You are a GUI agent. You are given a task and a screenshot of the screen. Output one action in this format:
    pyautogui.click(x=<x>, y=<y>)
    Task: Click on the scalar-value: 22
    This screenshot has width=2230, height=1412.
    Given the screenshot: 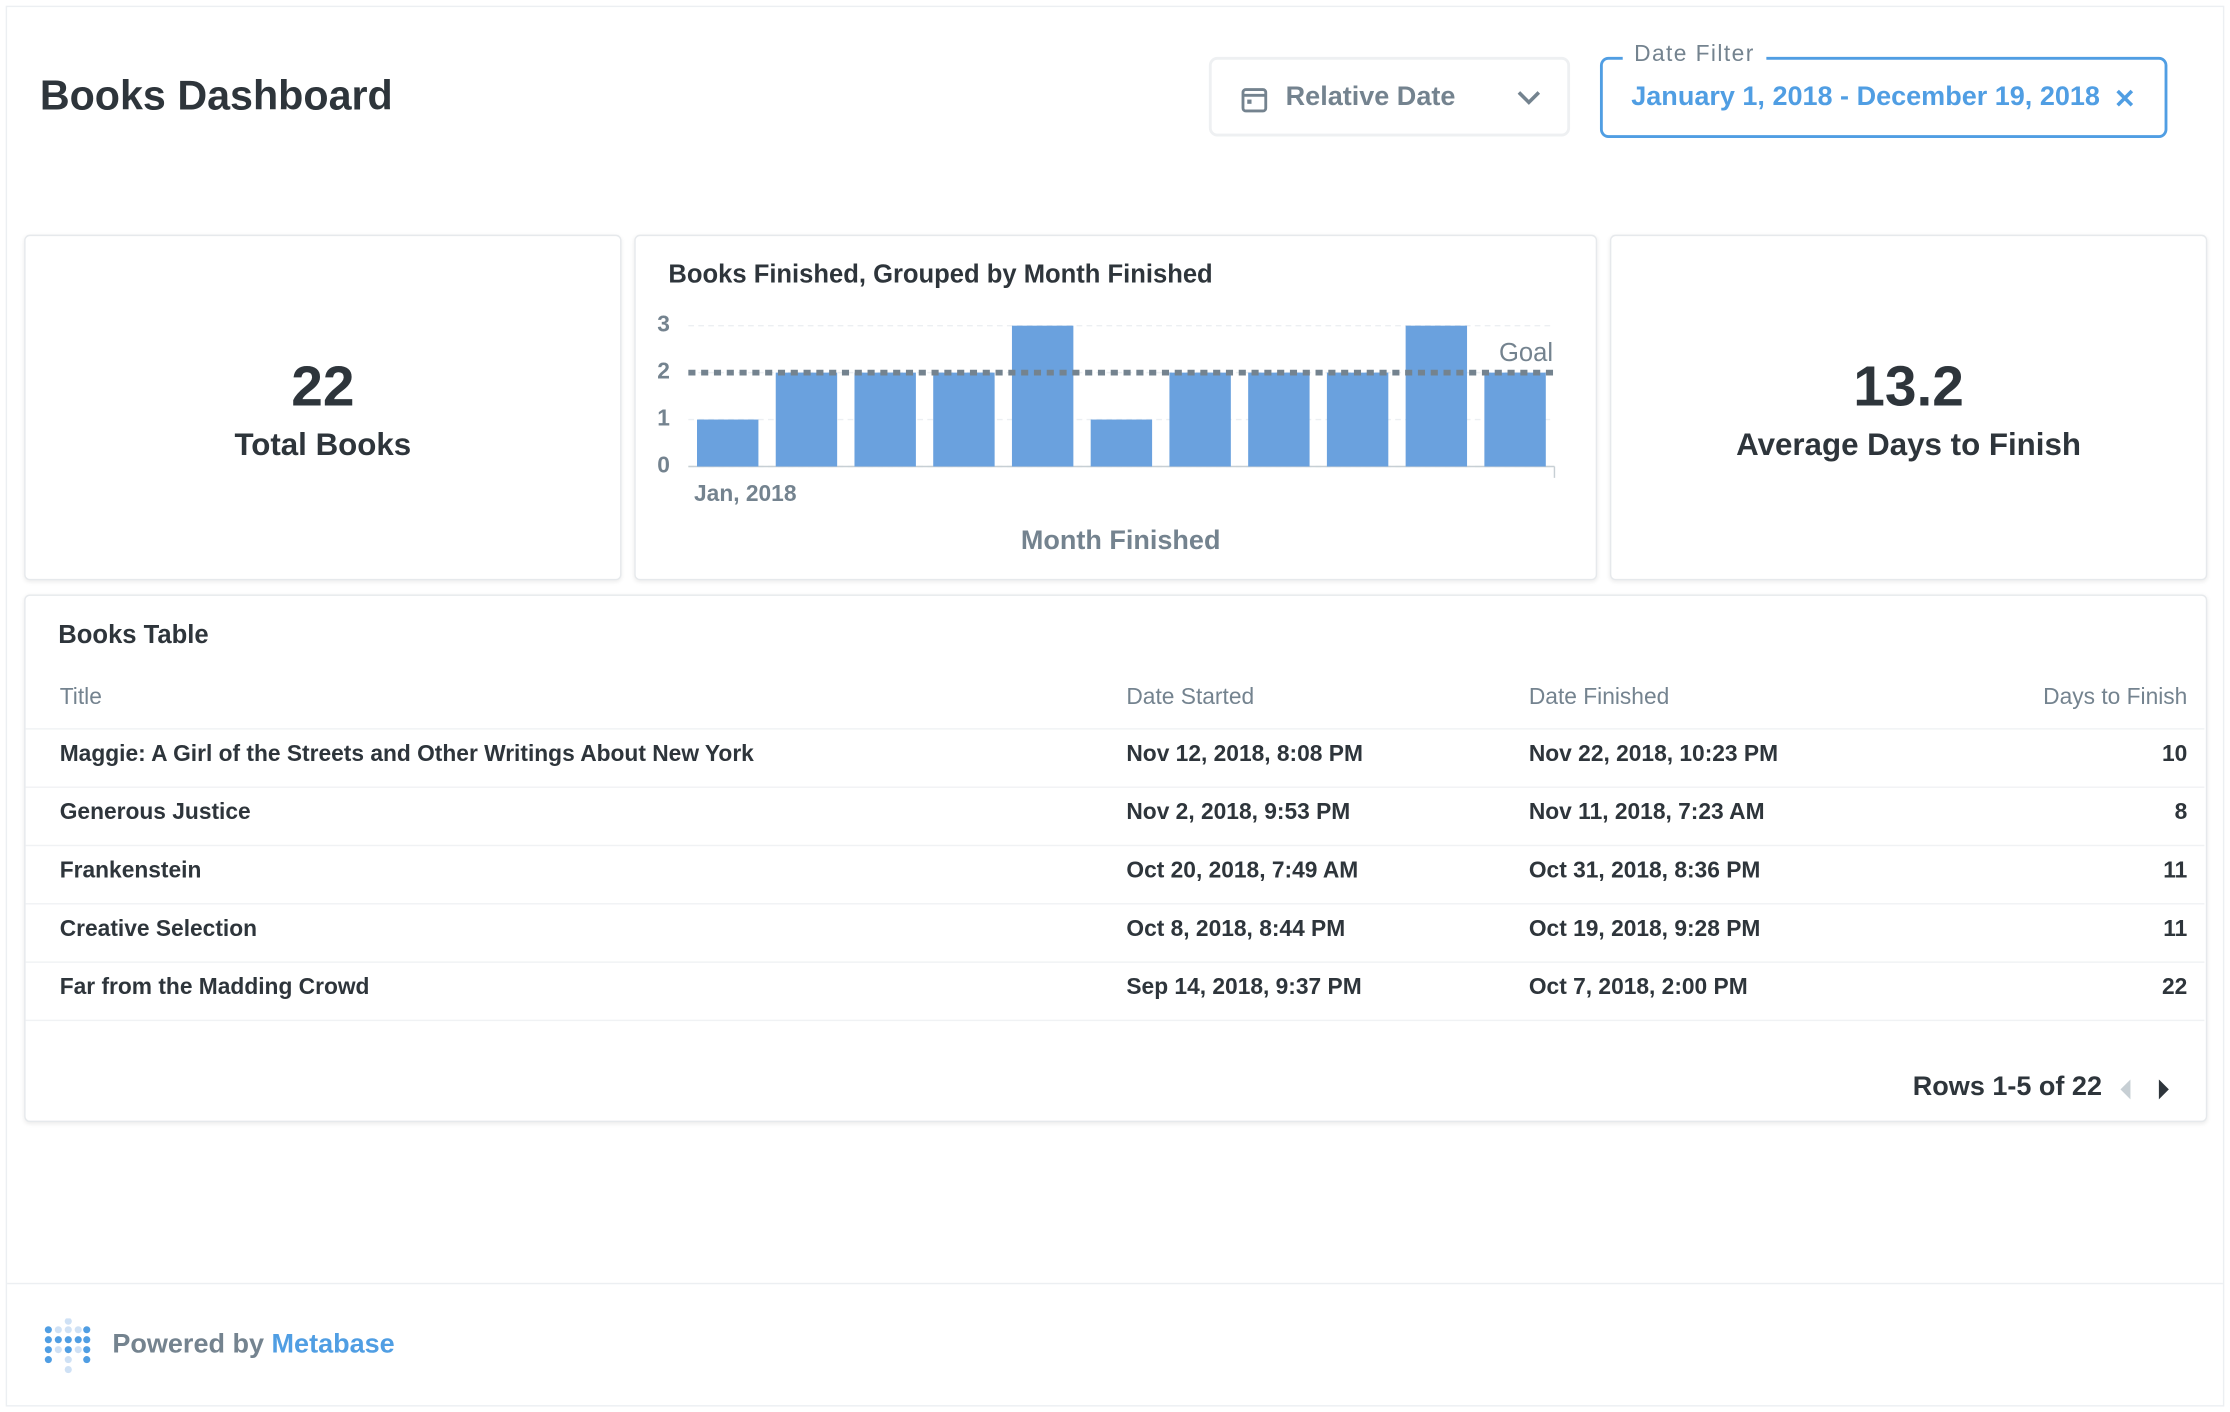 What is the action you would take?
    pyautogui.click(x=323, y=388)
    